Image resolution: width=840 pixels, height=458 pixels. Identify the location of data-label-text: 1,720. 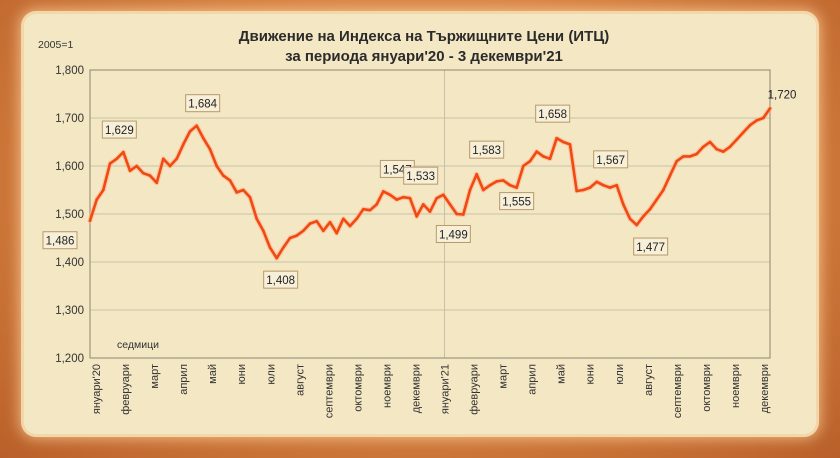
(782, 95).